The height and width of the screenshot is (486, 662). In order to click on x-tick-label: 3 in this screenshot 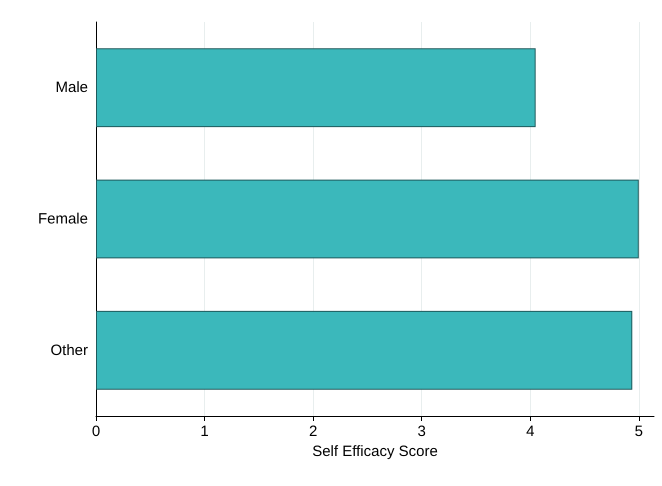, I will do `click(422, 431)`.